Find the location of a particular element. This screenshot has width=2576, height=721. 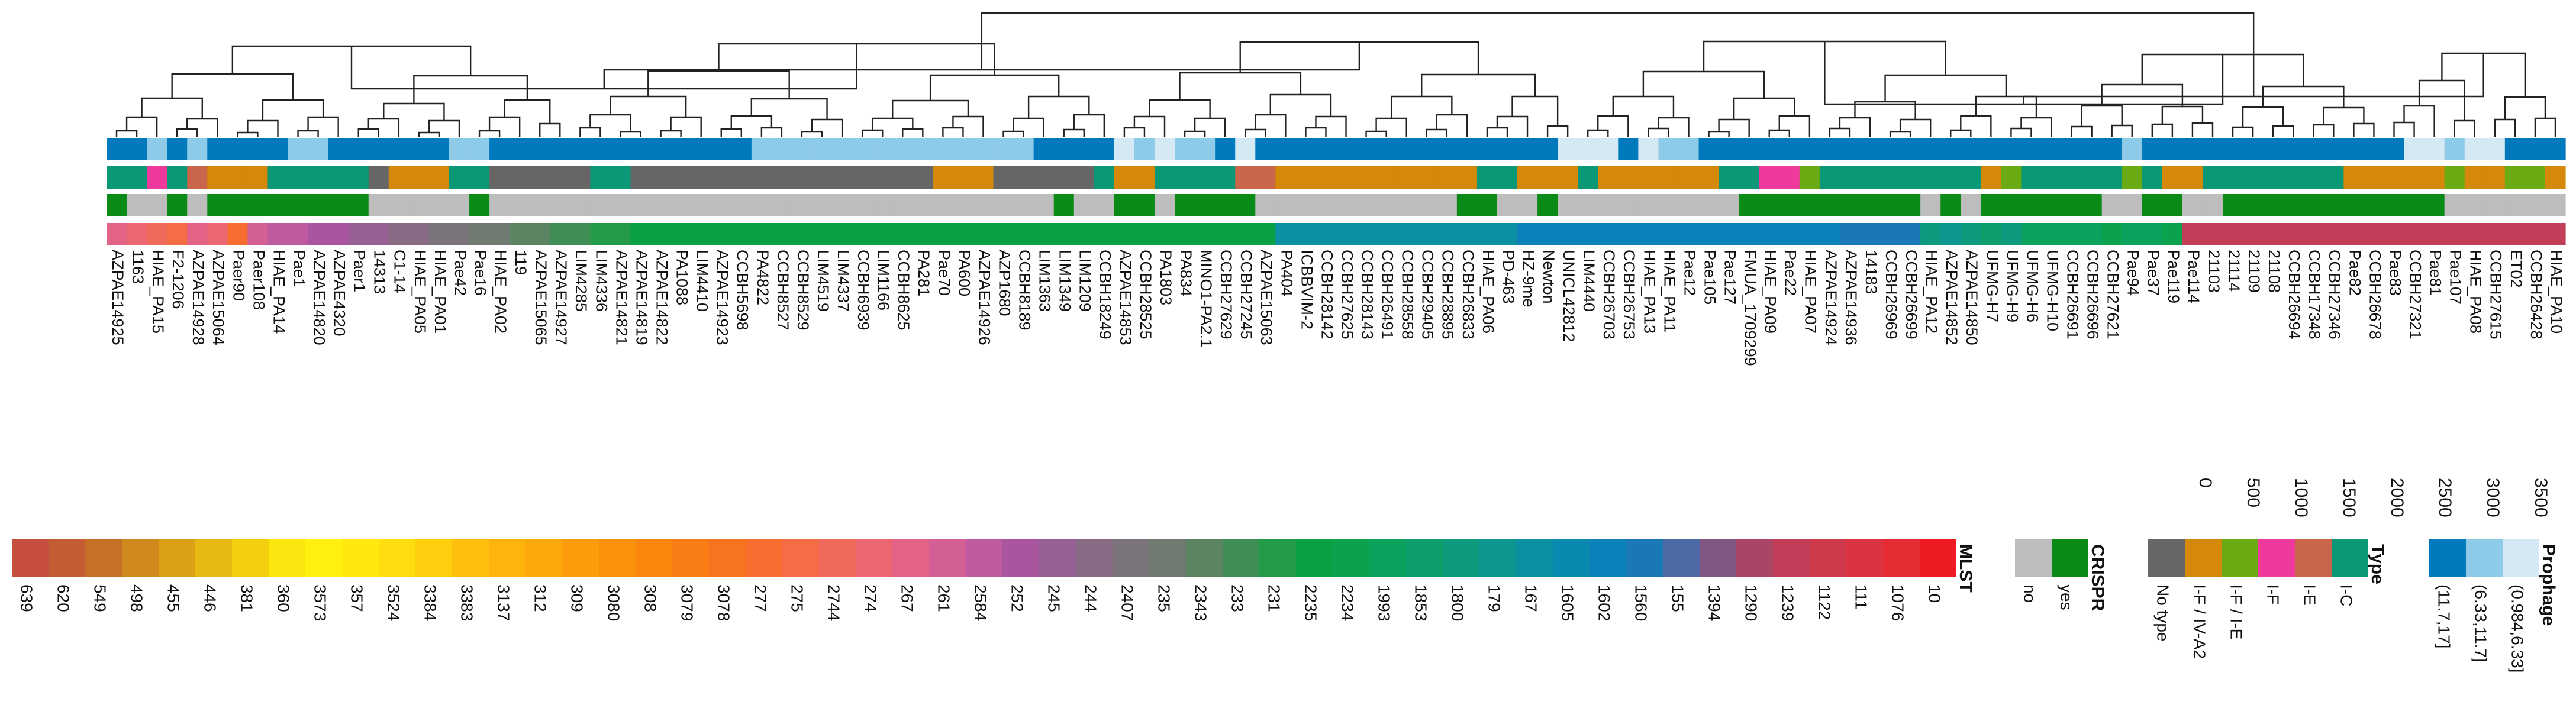

mlst-legend-label: 244 is located at coordinates (1091, 598).